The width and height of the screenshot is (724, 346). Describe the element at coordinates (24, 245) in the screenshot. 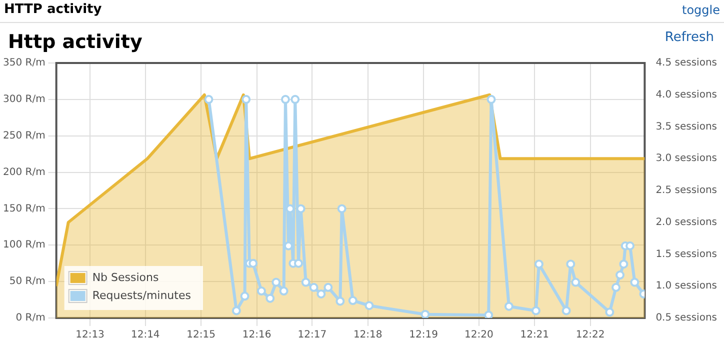

I see `y-tick-label: 100 R/m` at that location.